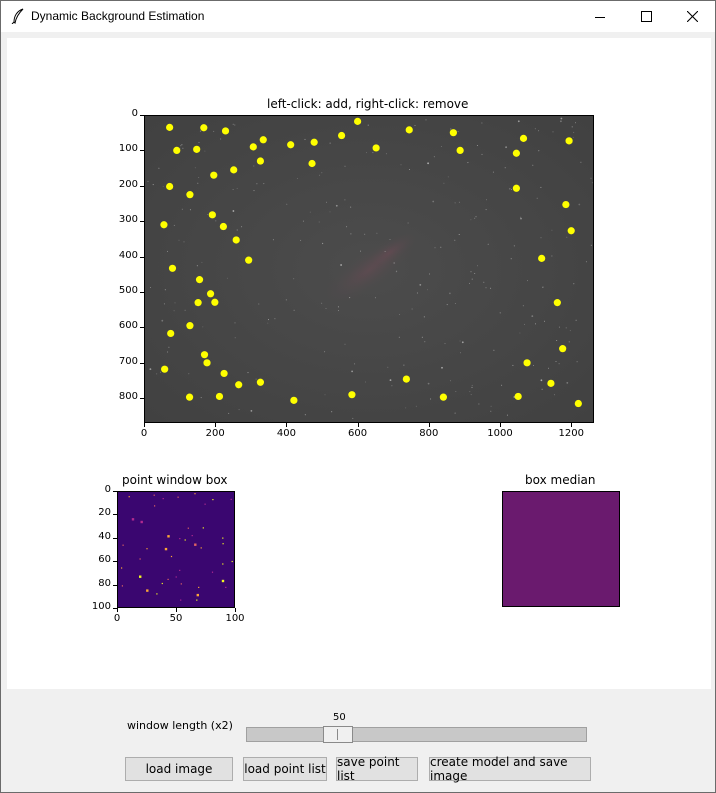  Describe the element at coordinates (358, 425) in the screenshot. I see `tick-mark` at that location.